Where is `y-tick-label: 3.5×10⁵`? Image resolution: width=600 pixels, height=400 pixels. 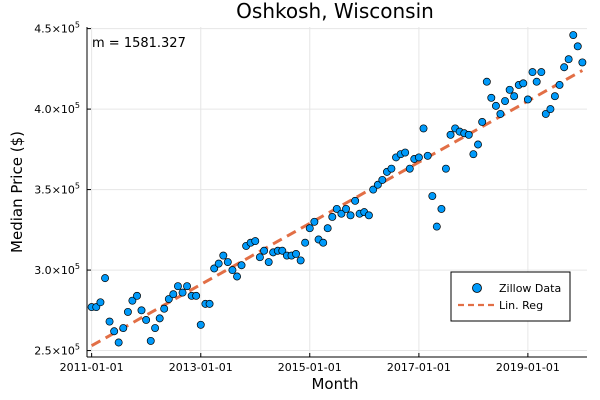 y-tick-label: 3.5×10⁵ is located at coordinates (57, 189).